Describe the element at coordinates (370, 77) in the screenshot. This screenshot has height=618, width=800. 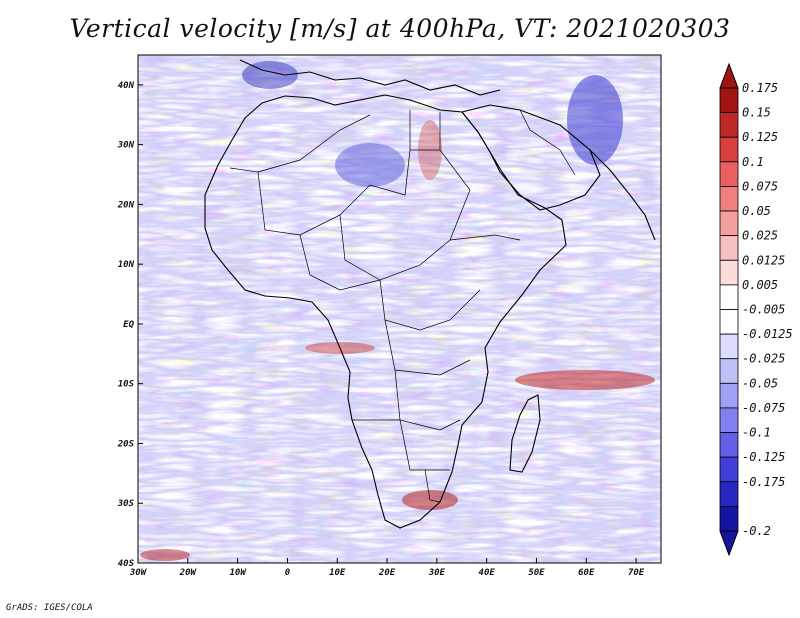
I see `europe-coast` at that location.